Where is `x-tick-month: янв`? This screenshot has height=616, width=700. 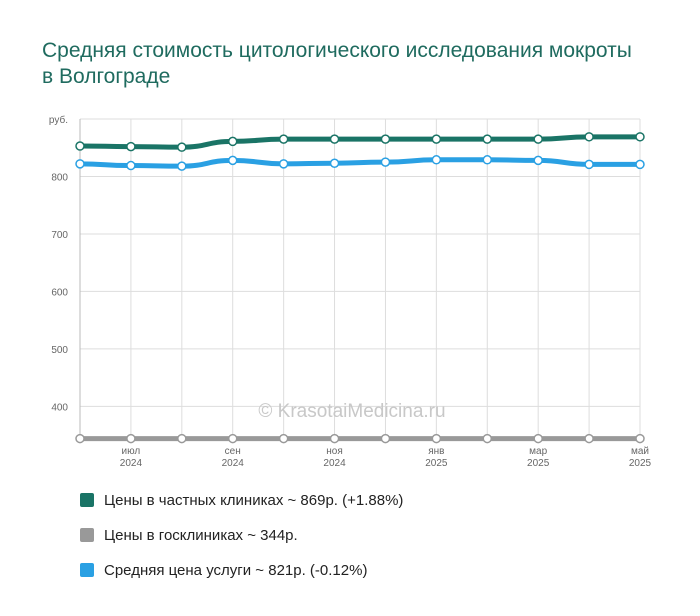 x-tick-month: янв is located at coordinates (436, 451).